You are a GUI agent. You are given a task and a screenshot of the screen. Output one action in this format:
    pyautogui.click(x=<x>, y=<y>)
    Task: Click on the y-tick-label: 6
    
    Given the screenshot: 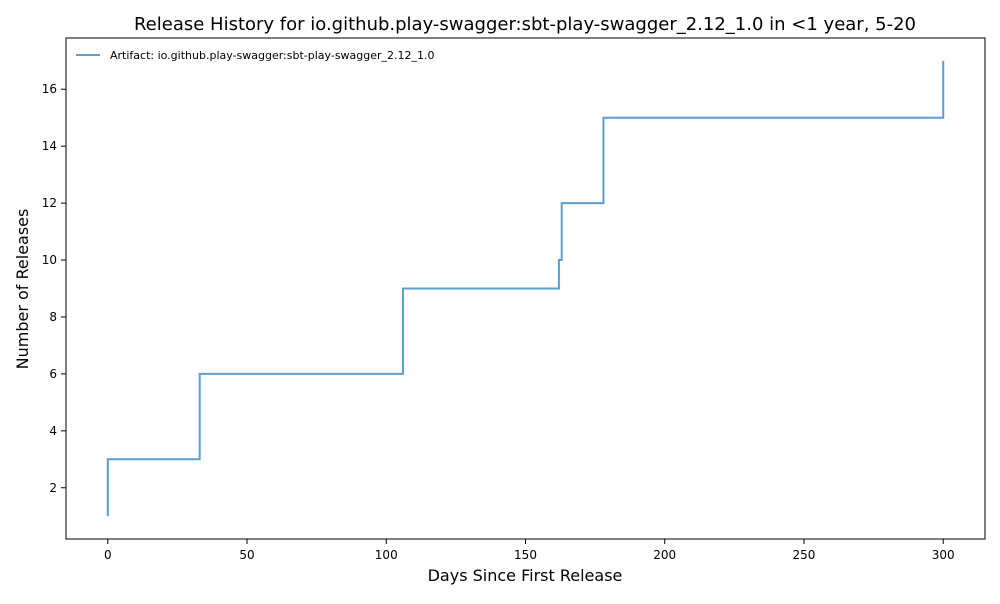 What is the action you would take?
    pyautogui.click(x=53, y=374)
    